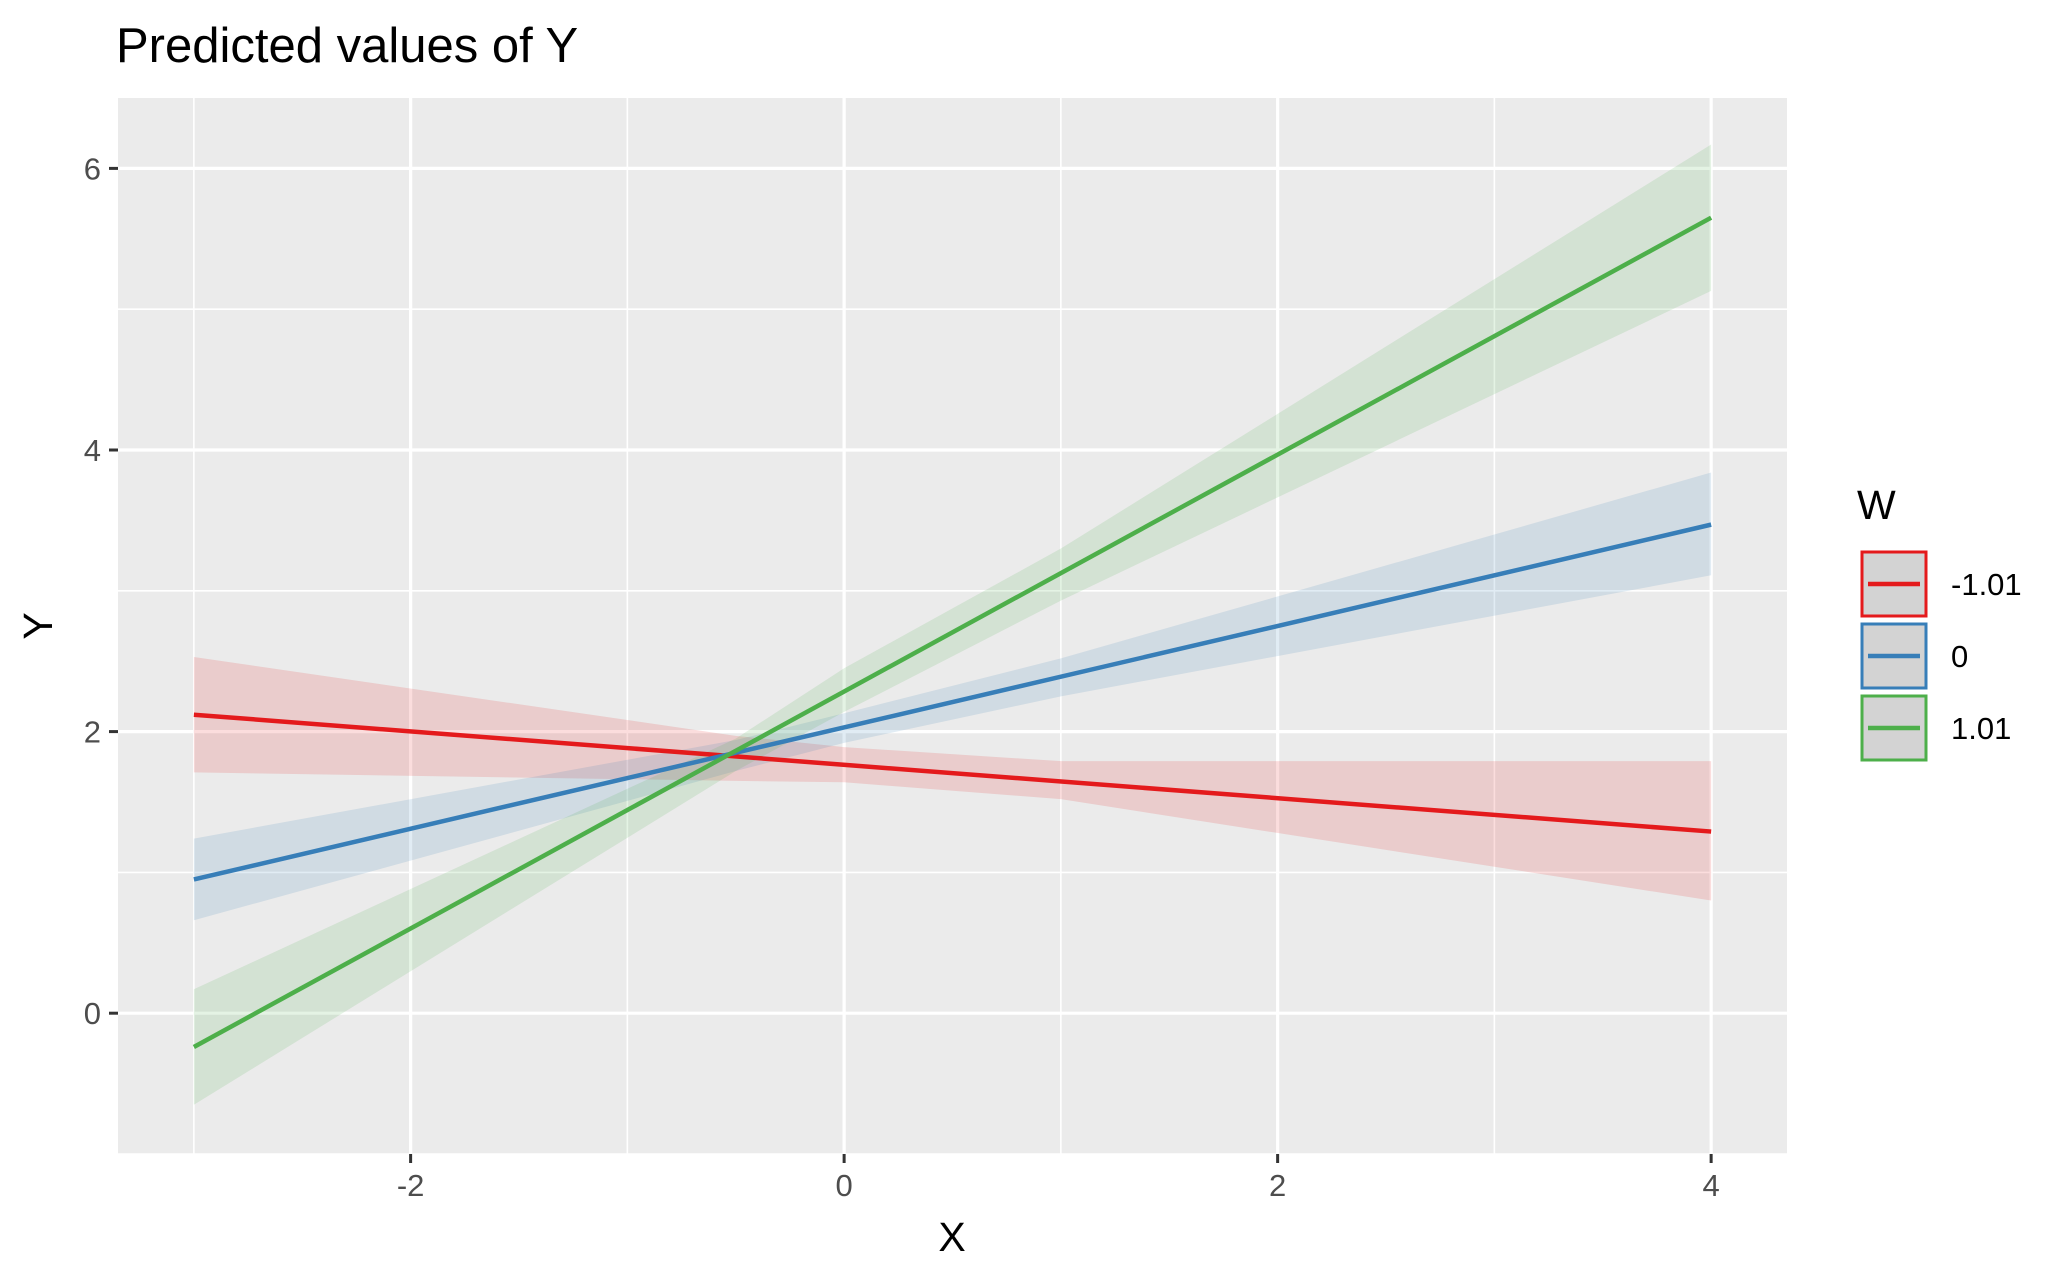 Image resolution: width=2065 pixels, height=1275 pixels. What do you see at coordinates (1876, 505) in the screenshot?
I see `legend-title: W` at bounding box center [1876, 505].